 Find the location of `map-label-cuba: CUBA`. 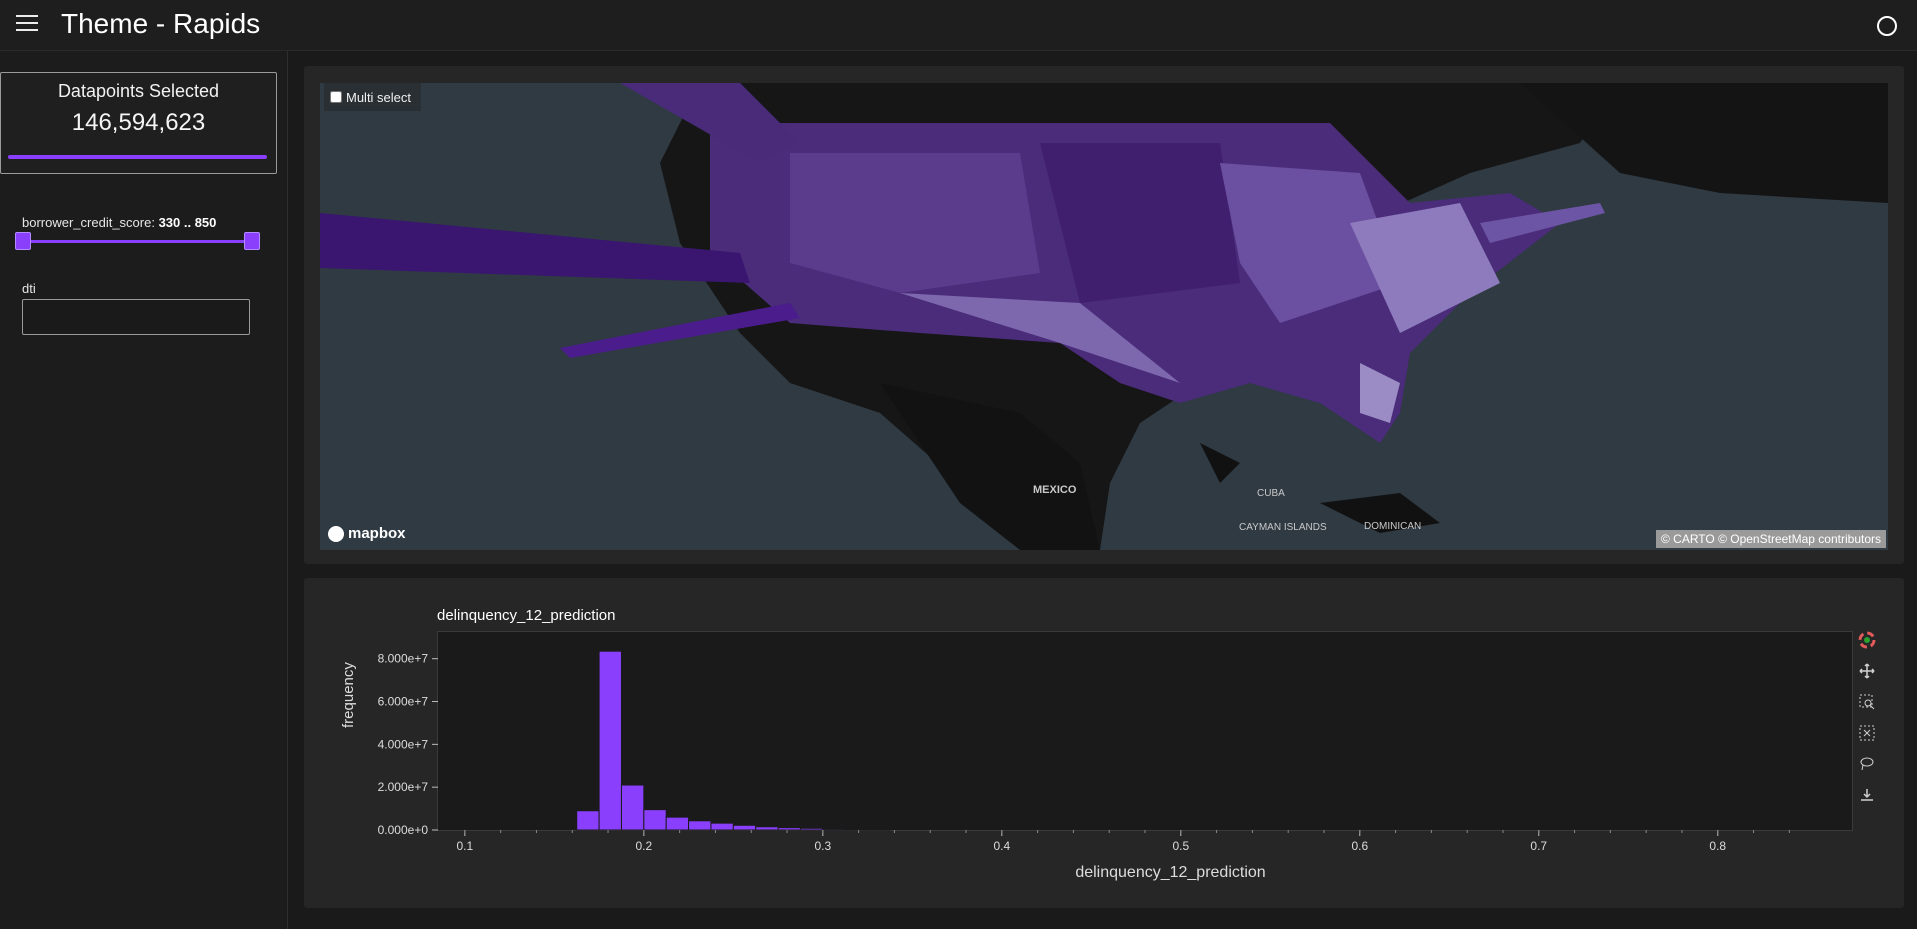

map-label-cuba: CUBA is located at coordinates (1271, 493).